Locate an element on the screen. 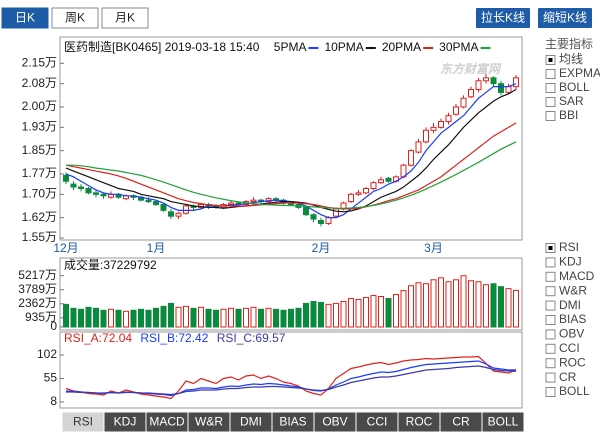 This screenshot has width=600, height=438. y-tick-label: 2362万 is located at coordinates (37, 303).